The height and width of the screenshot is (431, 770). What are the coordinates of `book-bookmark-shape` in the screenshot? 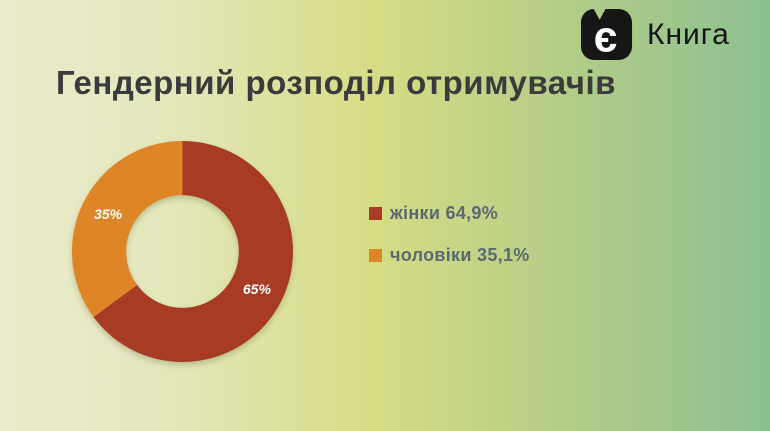 It's located at (606, 34).